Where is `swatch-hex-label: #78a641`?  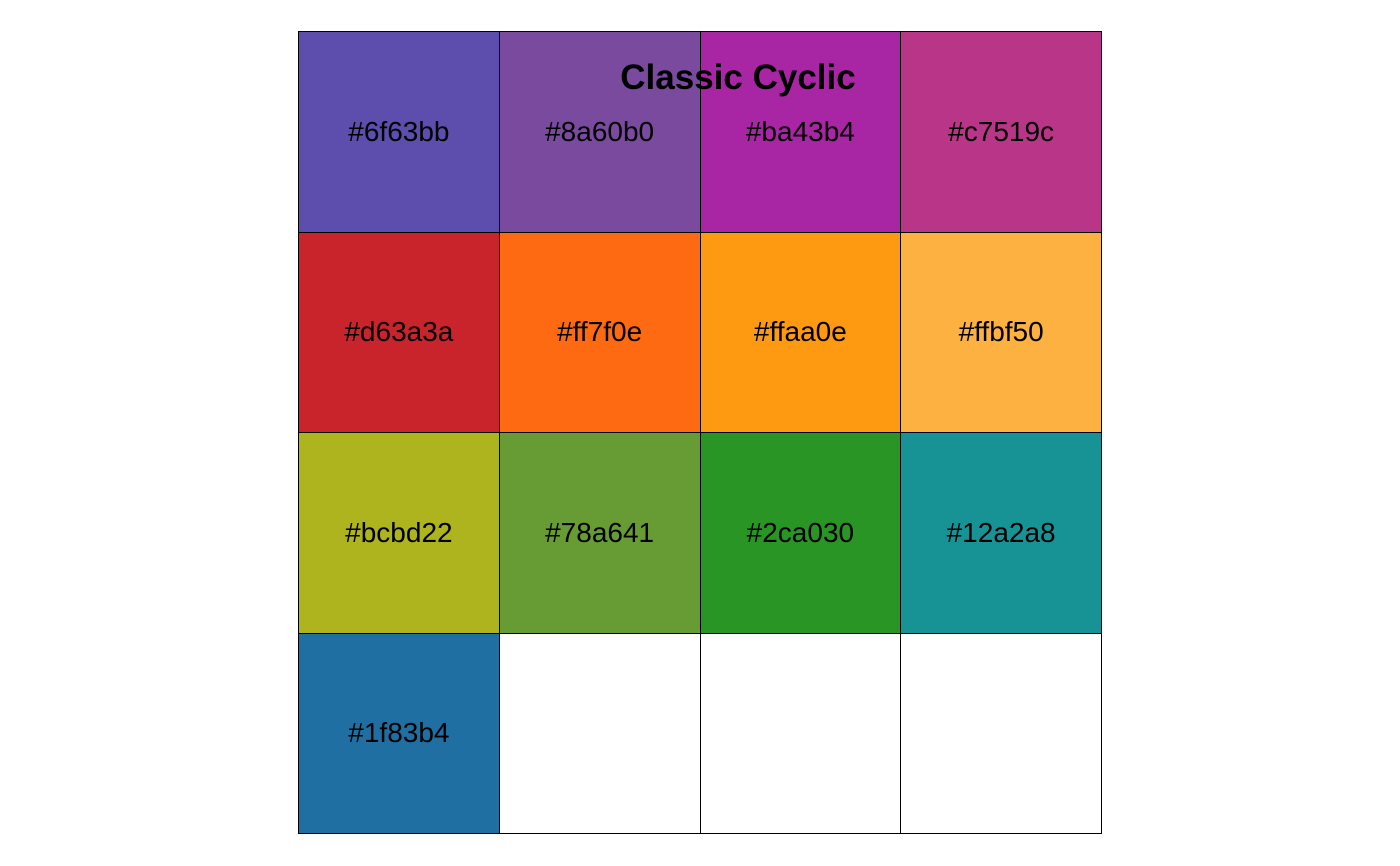 swatch-hex-label: #78a641 is located at coordinates (600, 532).